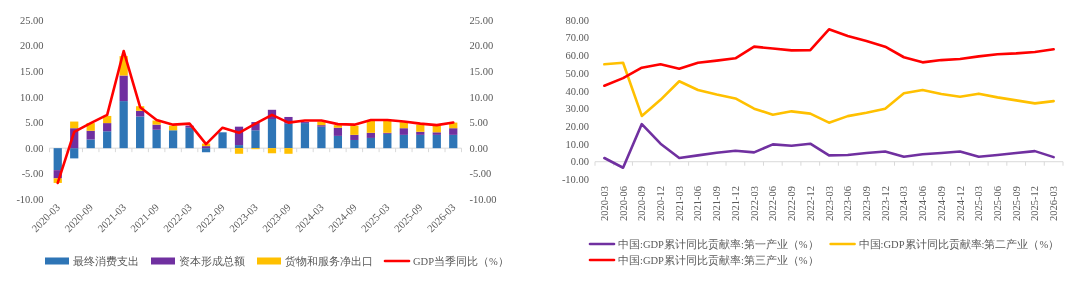 The image size is (1080, 285). I want to click on legend-label: 资本形成总额, so click(212, 261).